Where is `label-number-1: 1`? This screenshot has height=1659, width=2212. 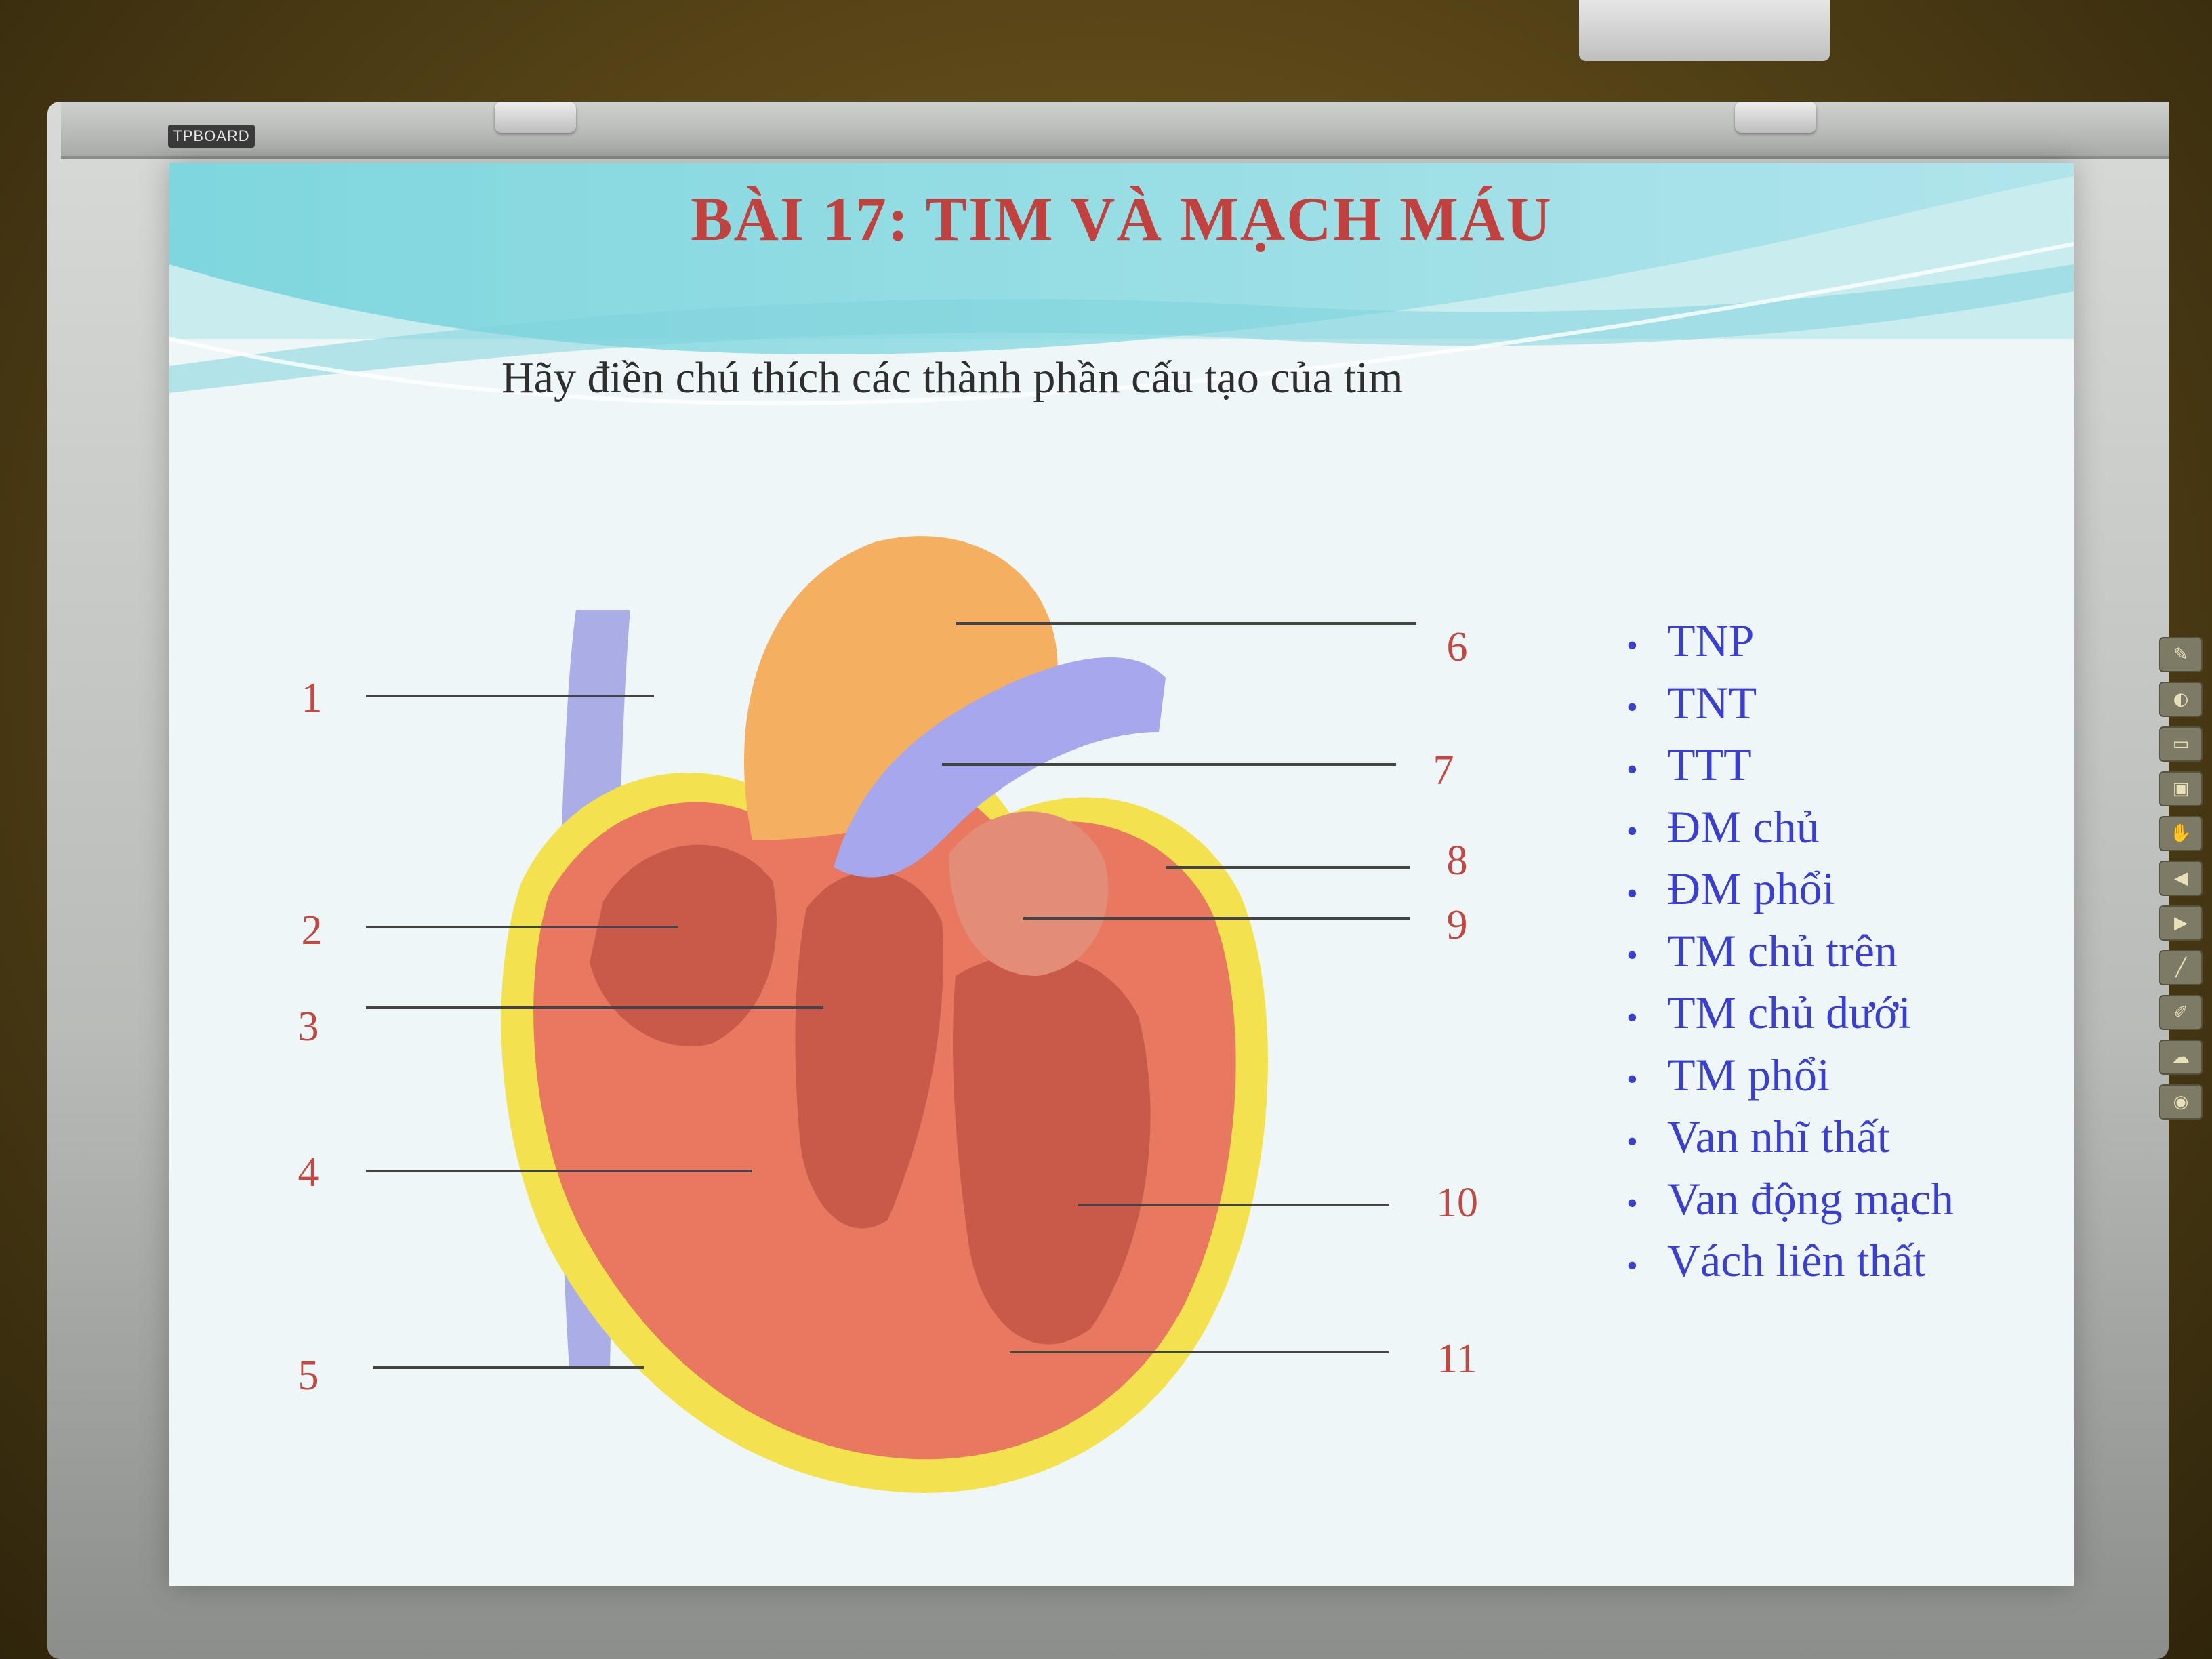
label-number-1: 1 is located at coordinates (312, 698).